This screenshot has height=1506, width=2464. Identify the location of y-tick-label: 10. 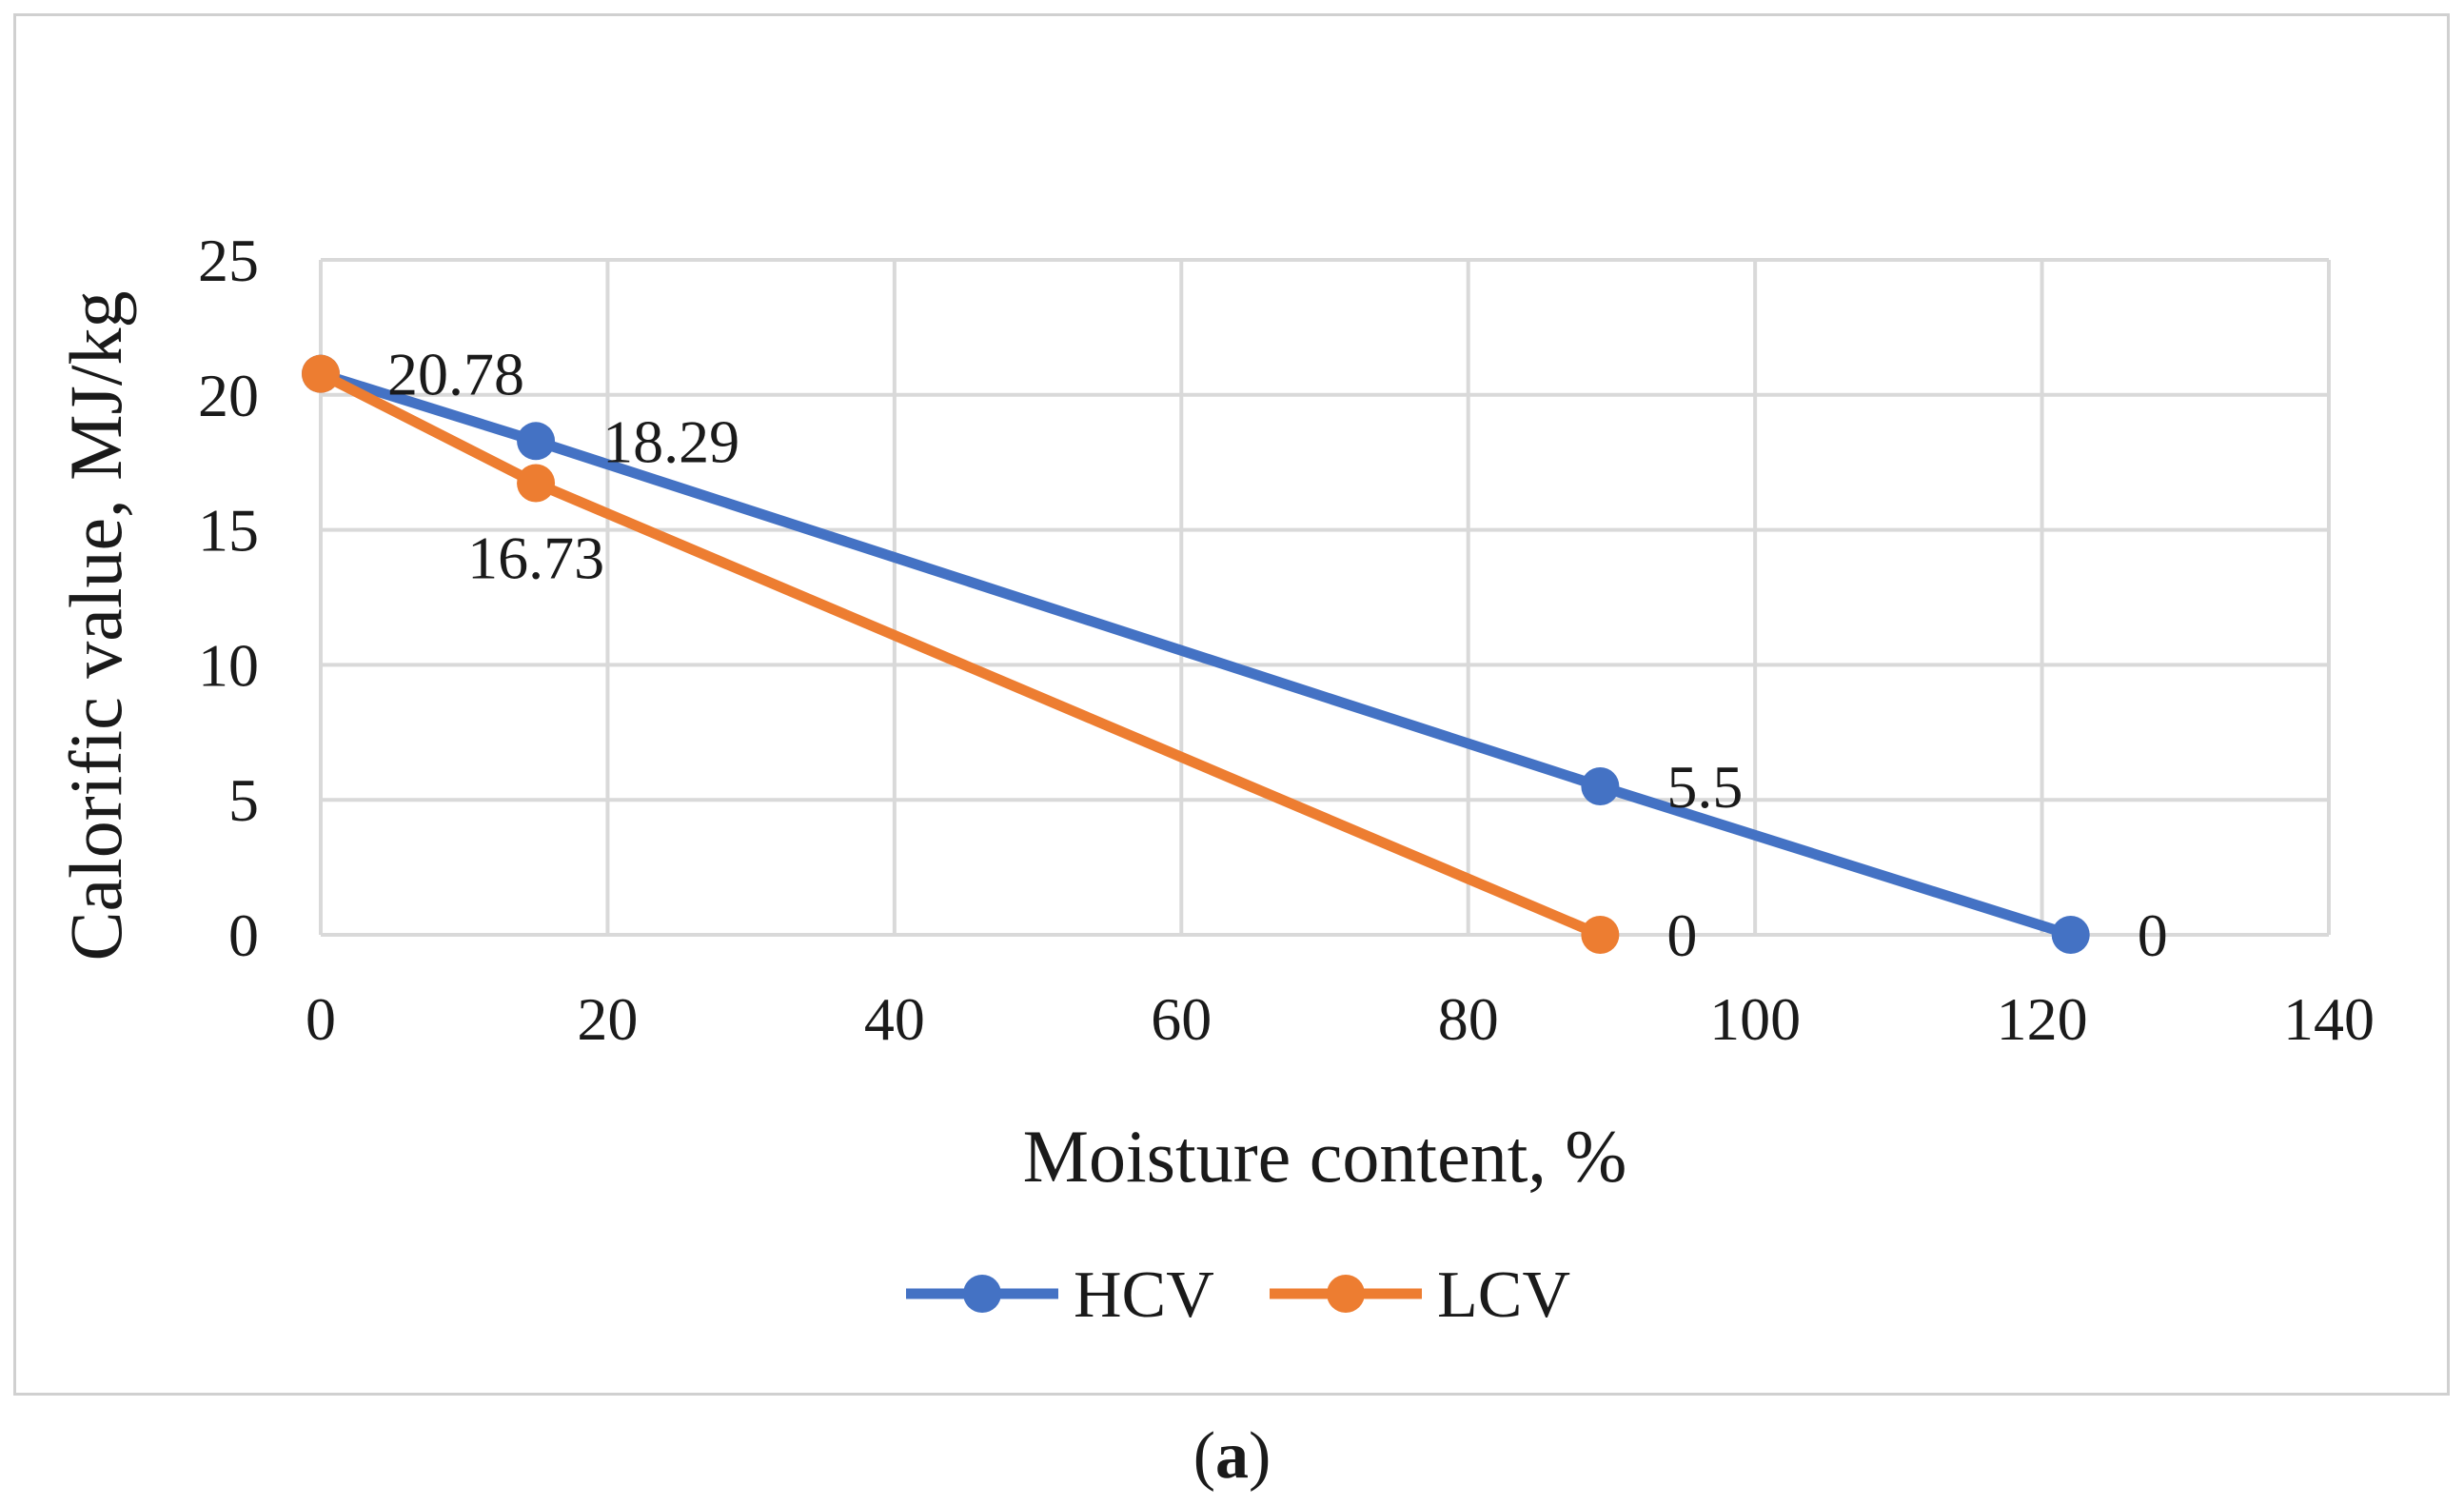
(228, 665).